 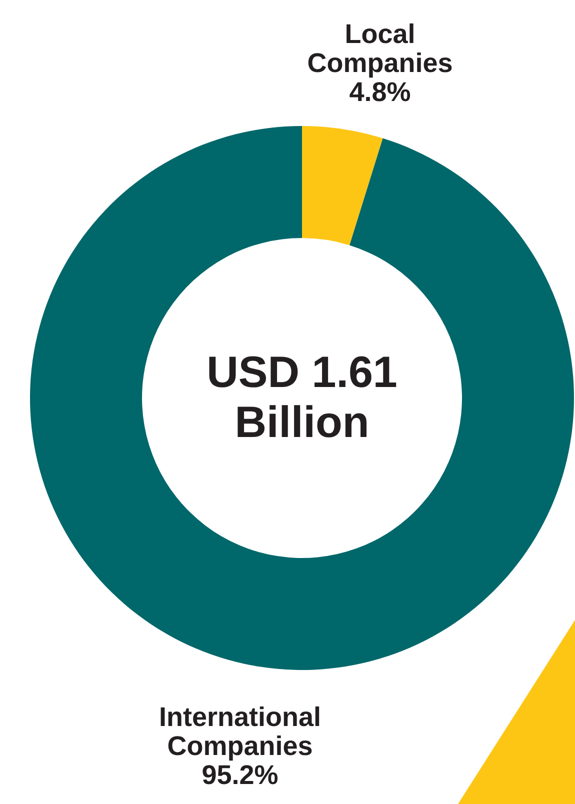 What do you see at coordinates (380, 48) in the screenshot?
I see `slice-label: Local Companies` at bounding box center [380, 48].